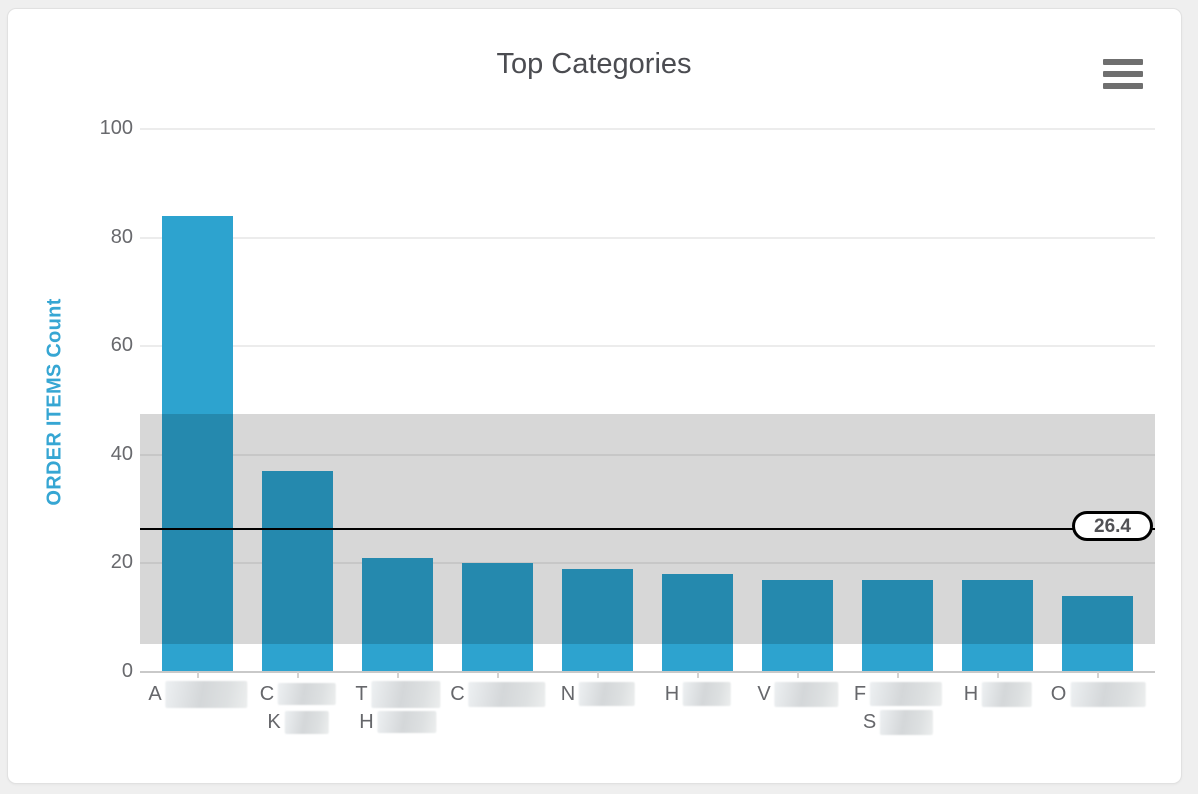 The width and height of the screenshot is (1198, 794). What do you see at coordinates (121, 345) in the screenshot?
I see `y-tick-label-60: 60` at bounding box center [121, 345].